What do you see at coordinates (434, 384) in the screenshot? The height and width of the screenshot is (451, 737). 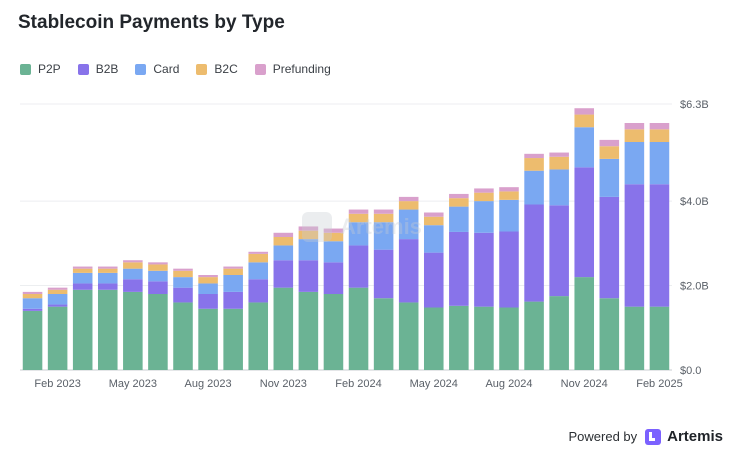 I see `x-tick-label: May 2024` at bounding box center [434, 384].